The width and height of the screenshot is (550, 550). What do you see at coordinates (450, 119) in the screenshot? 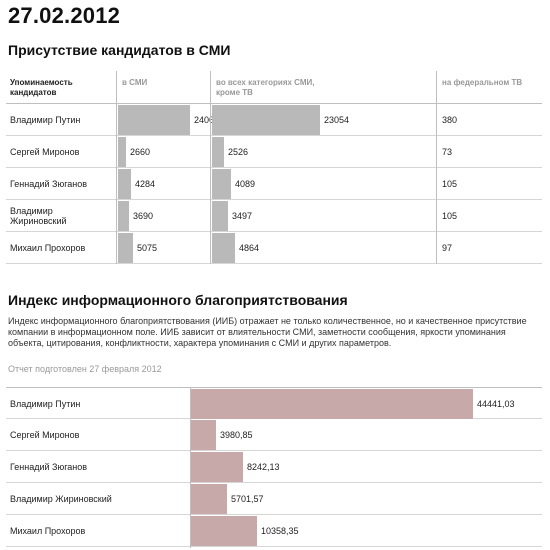
I see `value-label: 380` at bounding box center [450, 119].